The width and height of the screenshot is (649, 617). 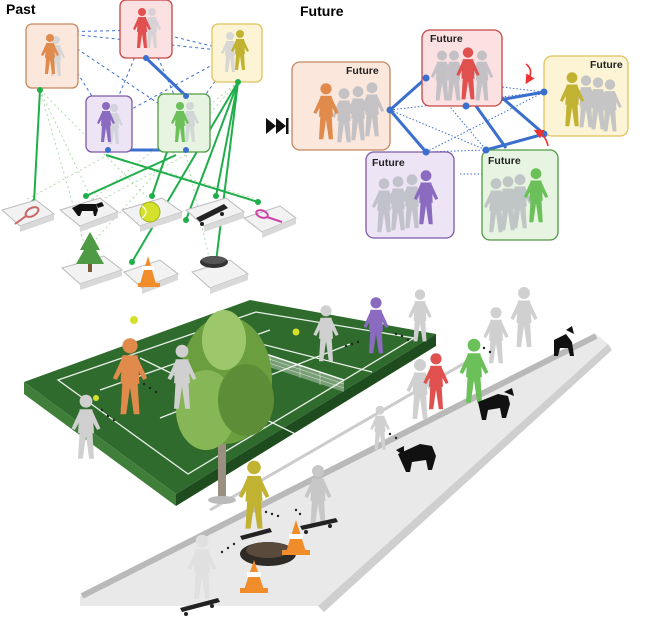 I want to click on past-label: Past, so click(x=21, y=9).